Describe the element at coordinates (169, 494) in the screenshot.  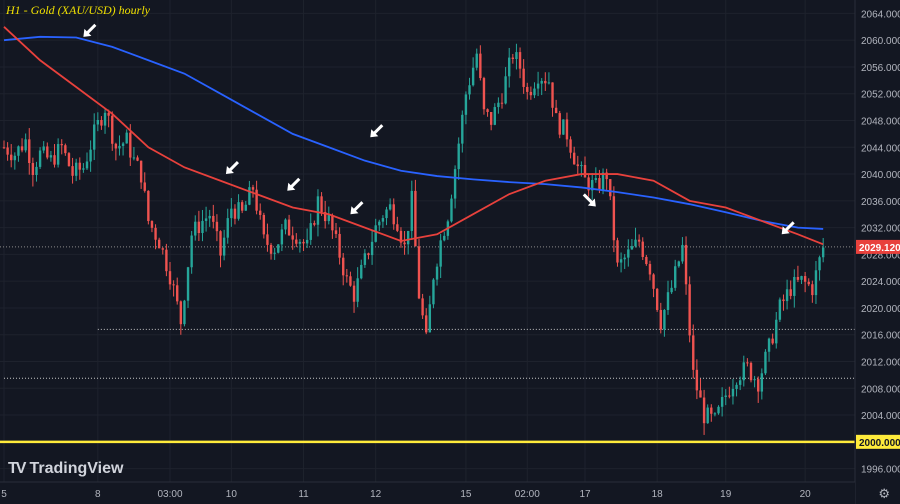
I see `x-tick-label: 03:00` at that location.